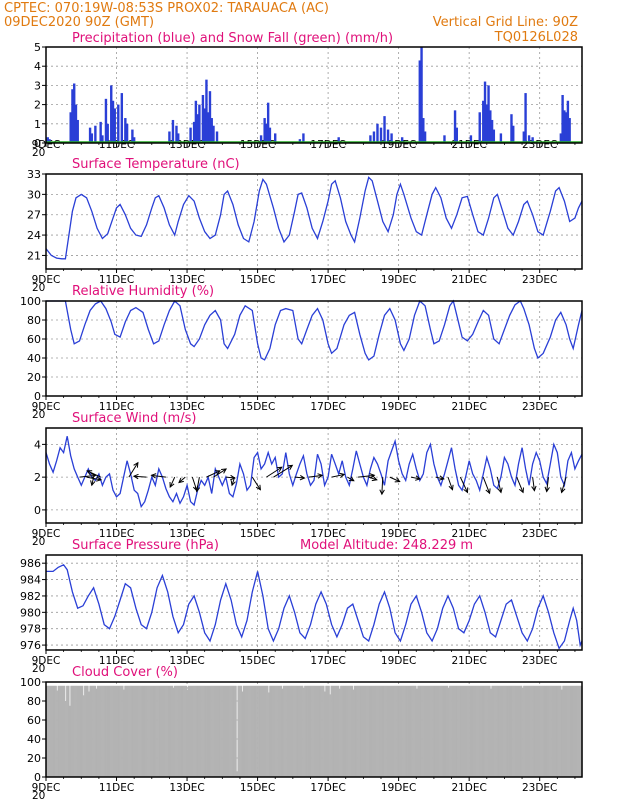 Image resolution: width=618 pixels, height=800 pixels. I want to click on ytick-label-precip: 1, so click(37, 124).